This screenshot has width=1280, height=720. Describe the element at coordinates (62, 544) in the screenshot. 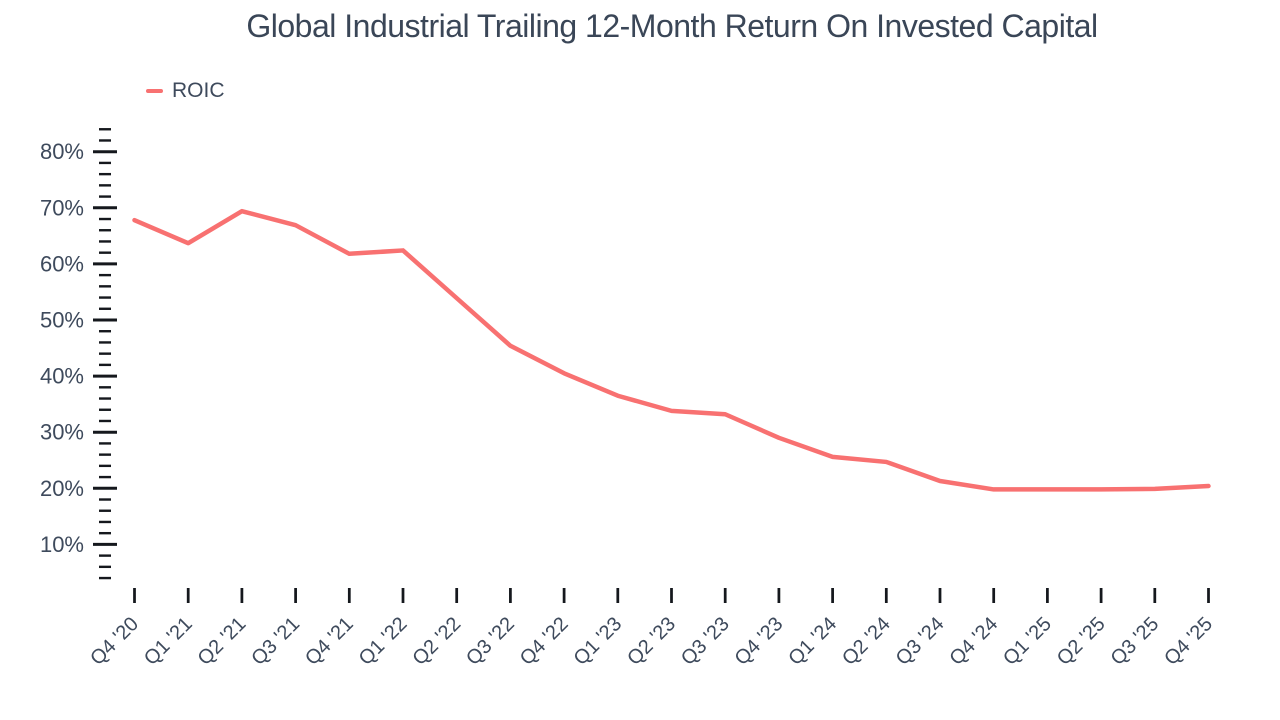

I see `y-axis-label: 10%` at that location.